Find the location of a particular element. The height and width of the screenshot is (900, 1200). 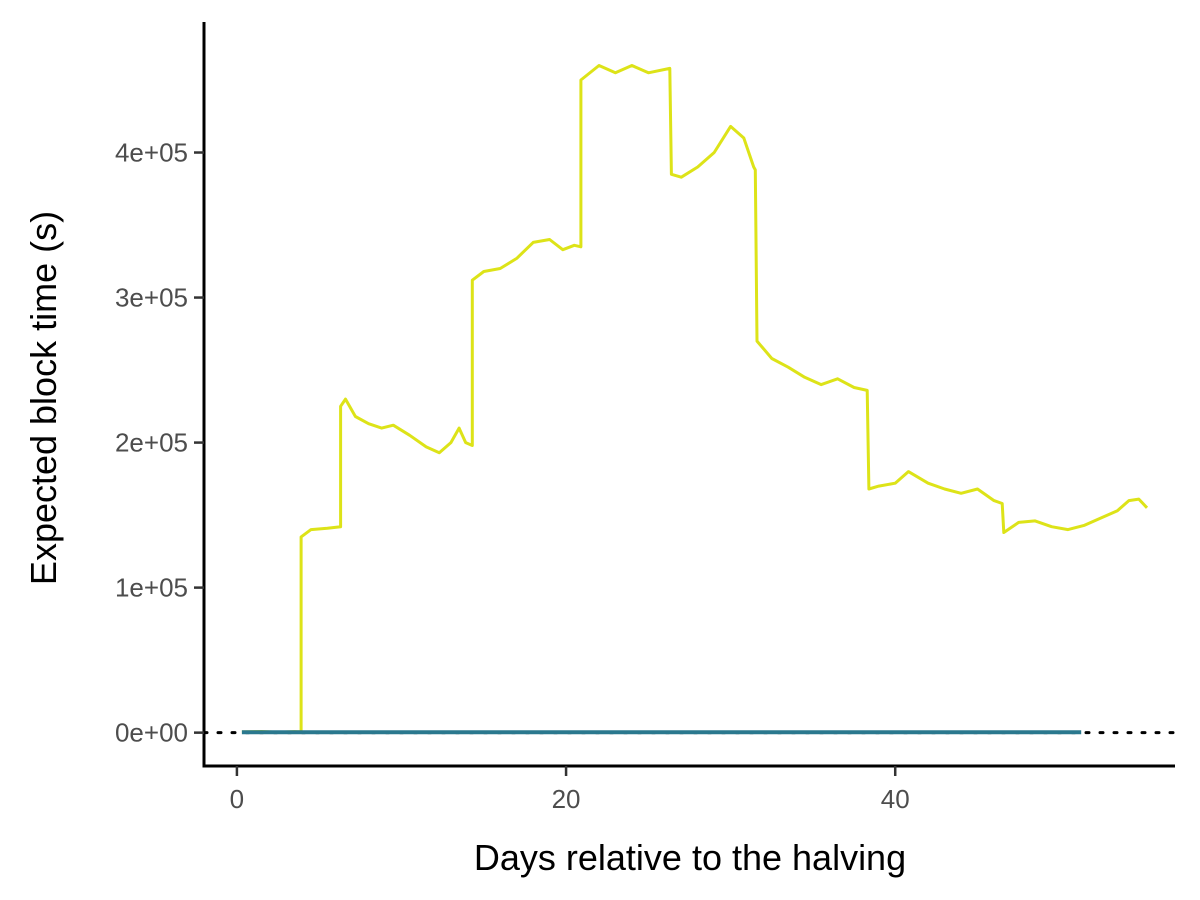

x-tick-label: 20 is located at coordinates (566, 799).